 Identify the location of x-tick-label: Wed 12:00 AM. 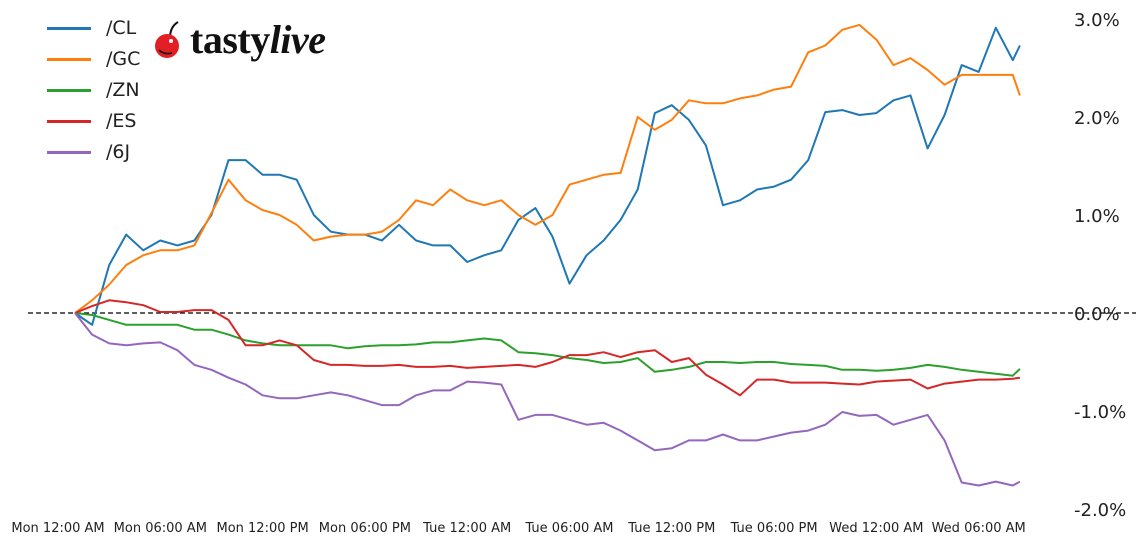
(876, 528).